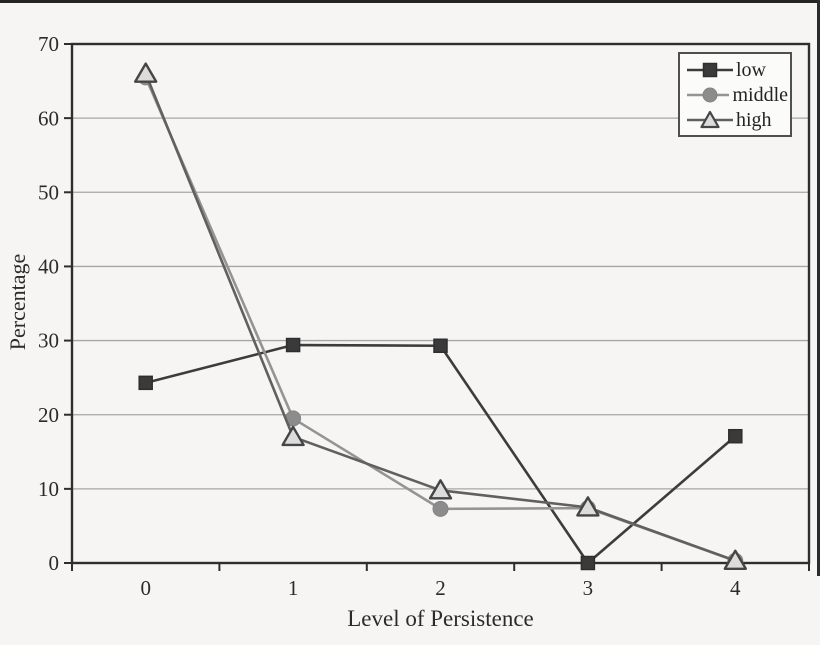 This screenshot has height=645, width=820. Describe the element at coordinates (145, 588) in the screenshot. I see `x-tick-label: 0` at that location.